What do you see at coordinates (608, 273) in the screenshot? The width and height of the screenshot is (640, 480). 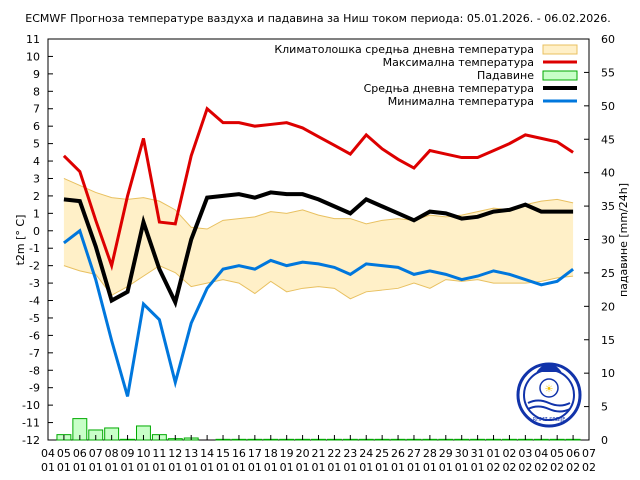 I see `y2-tick-label: 25` at bounding box center [608, 273].